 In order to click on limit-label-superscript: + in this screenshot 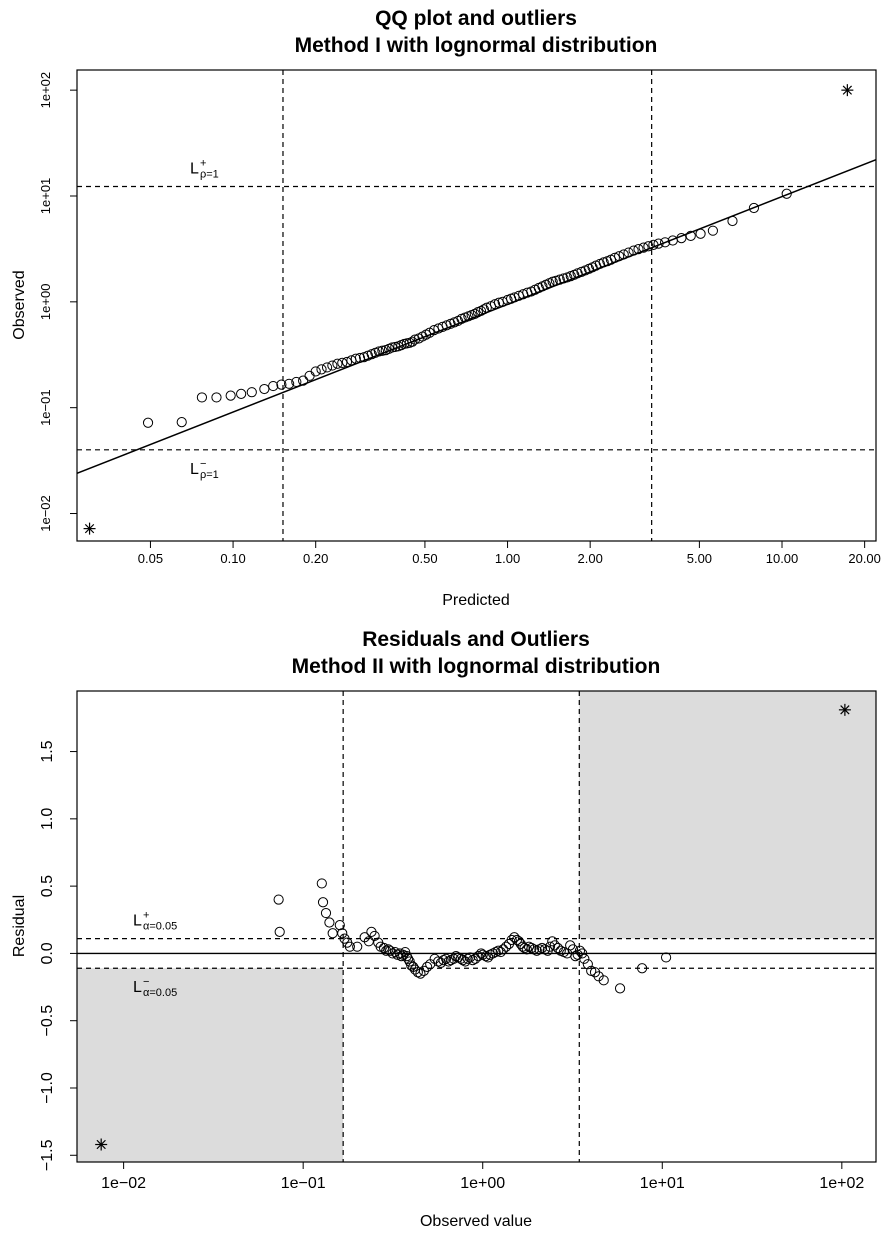, I will do `click(203, 163)`.